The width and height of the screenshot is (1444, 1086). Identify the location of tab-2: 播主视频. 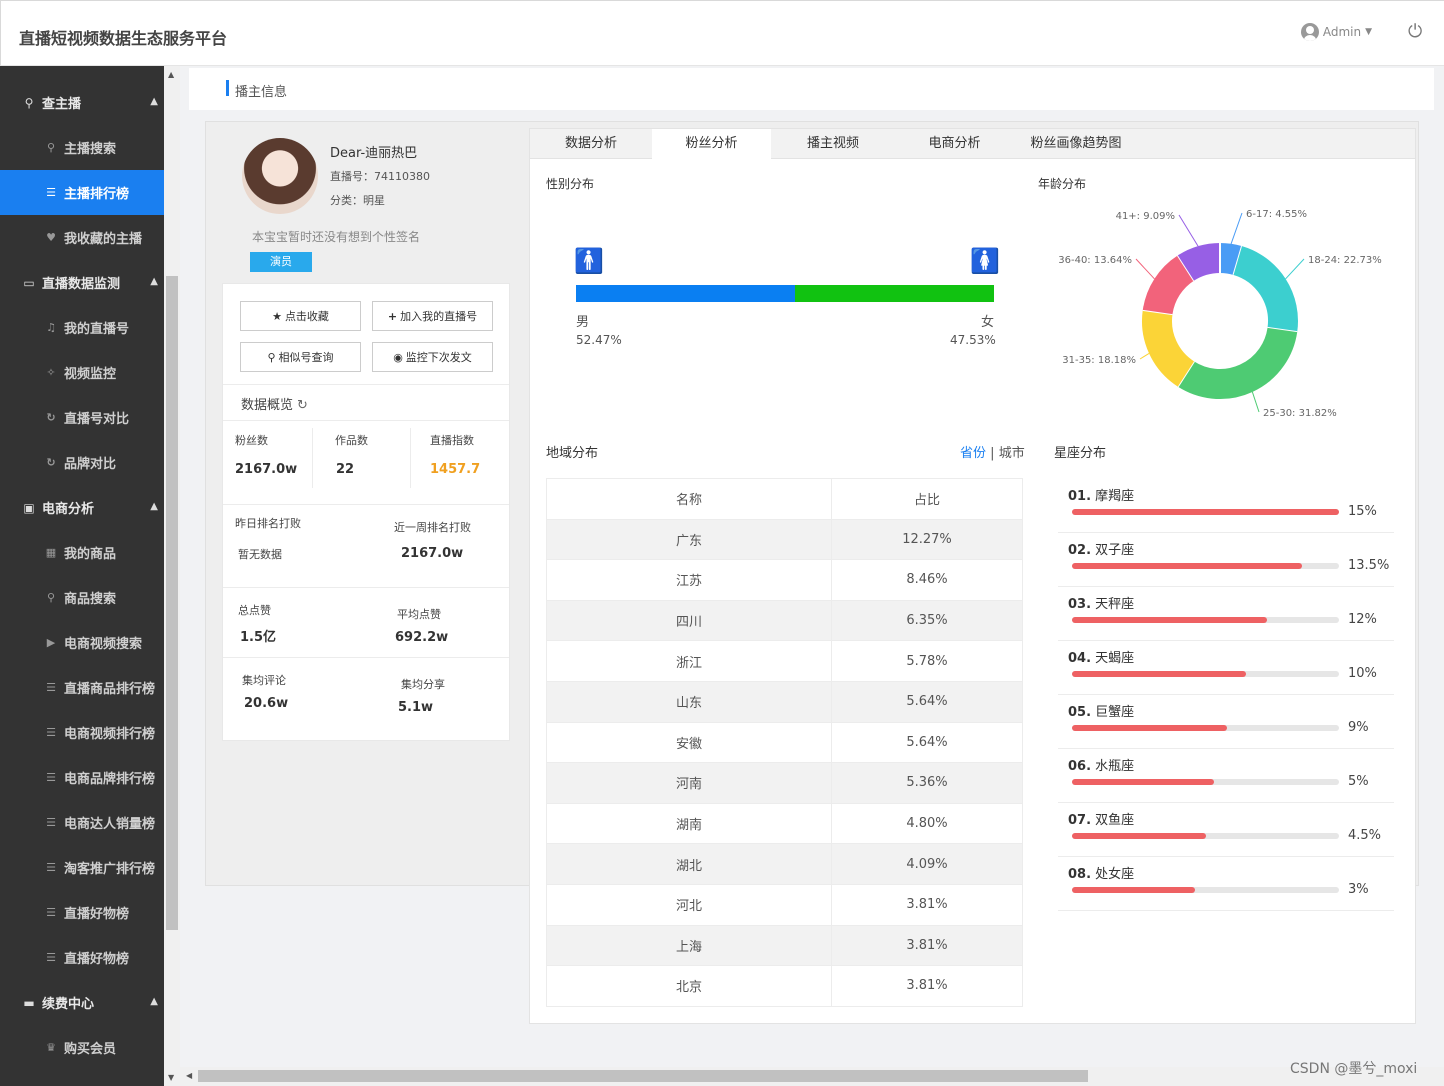
(832, 143).